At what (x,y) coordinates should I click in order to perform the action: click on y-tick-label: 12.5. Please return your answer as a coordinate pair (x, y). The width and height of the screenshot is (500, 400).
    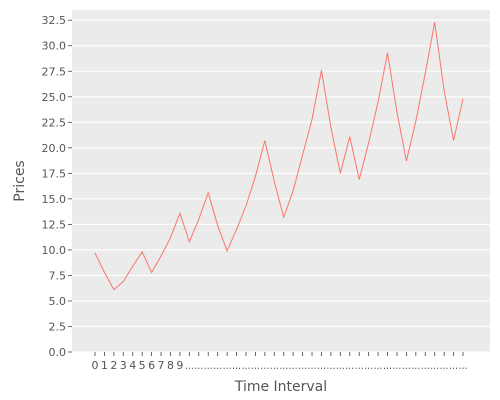
    Looking at the image, I should click on (54, 224).